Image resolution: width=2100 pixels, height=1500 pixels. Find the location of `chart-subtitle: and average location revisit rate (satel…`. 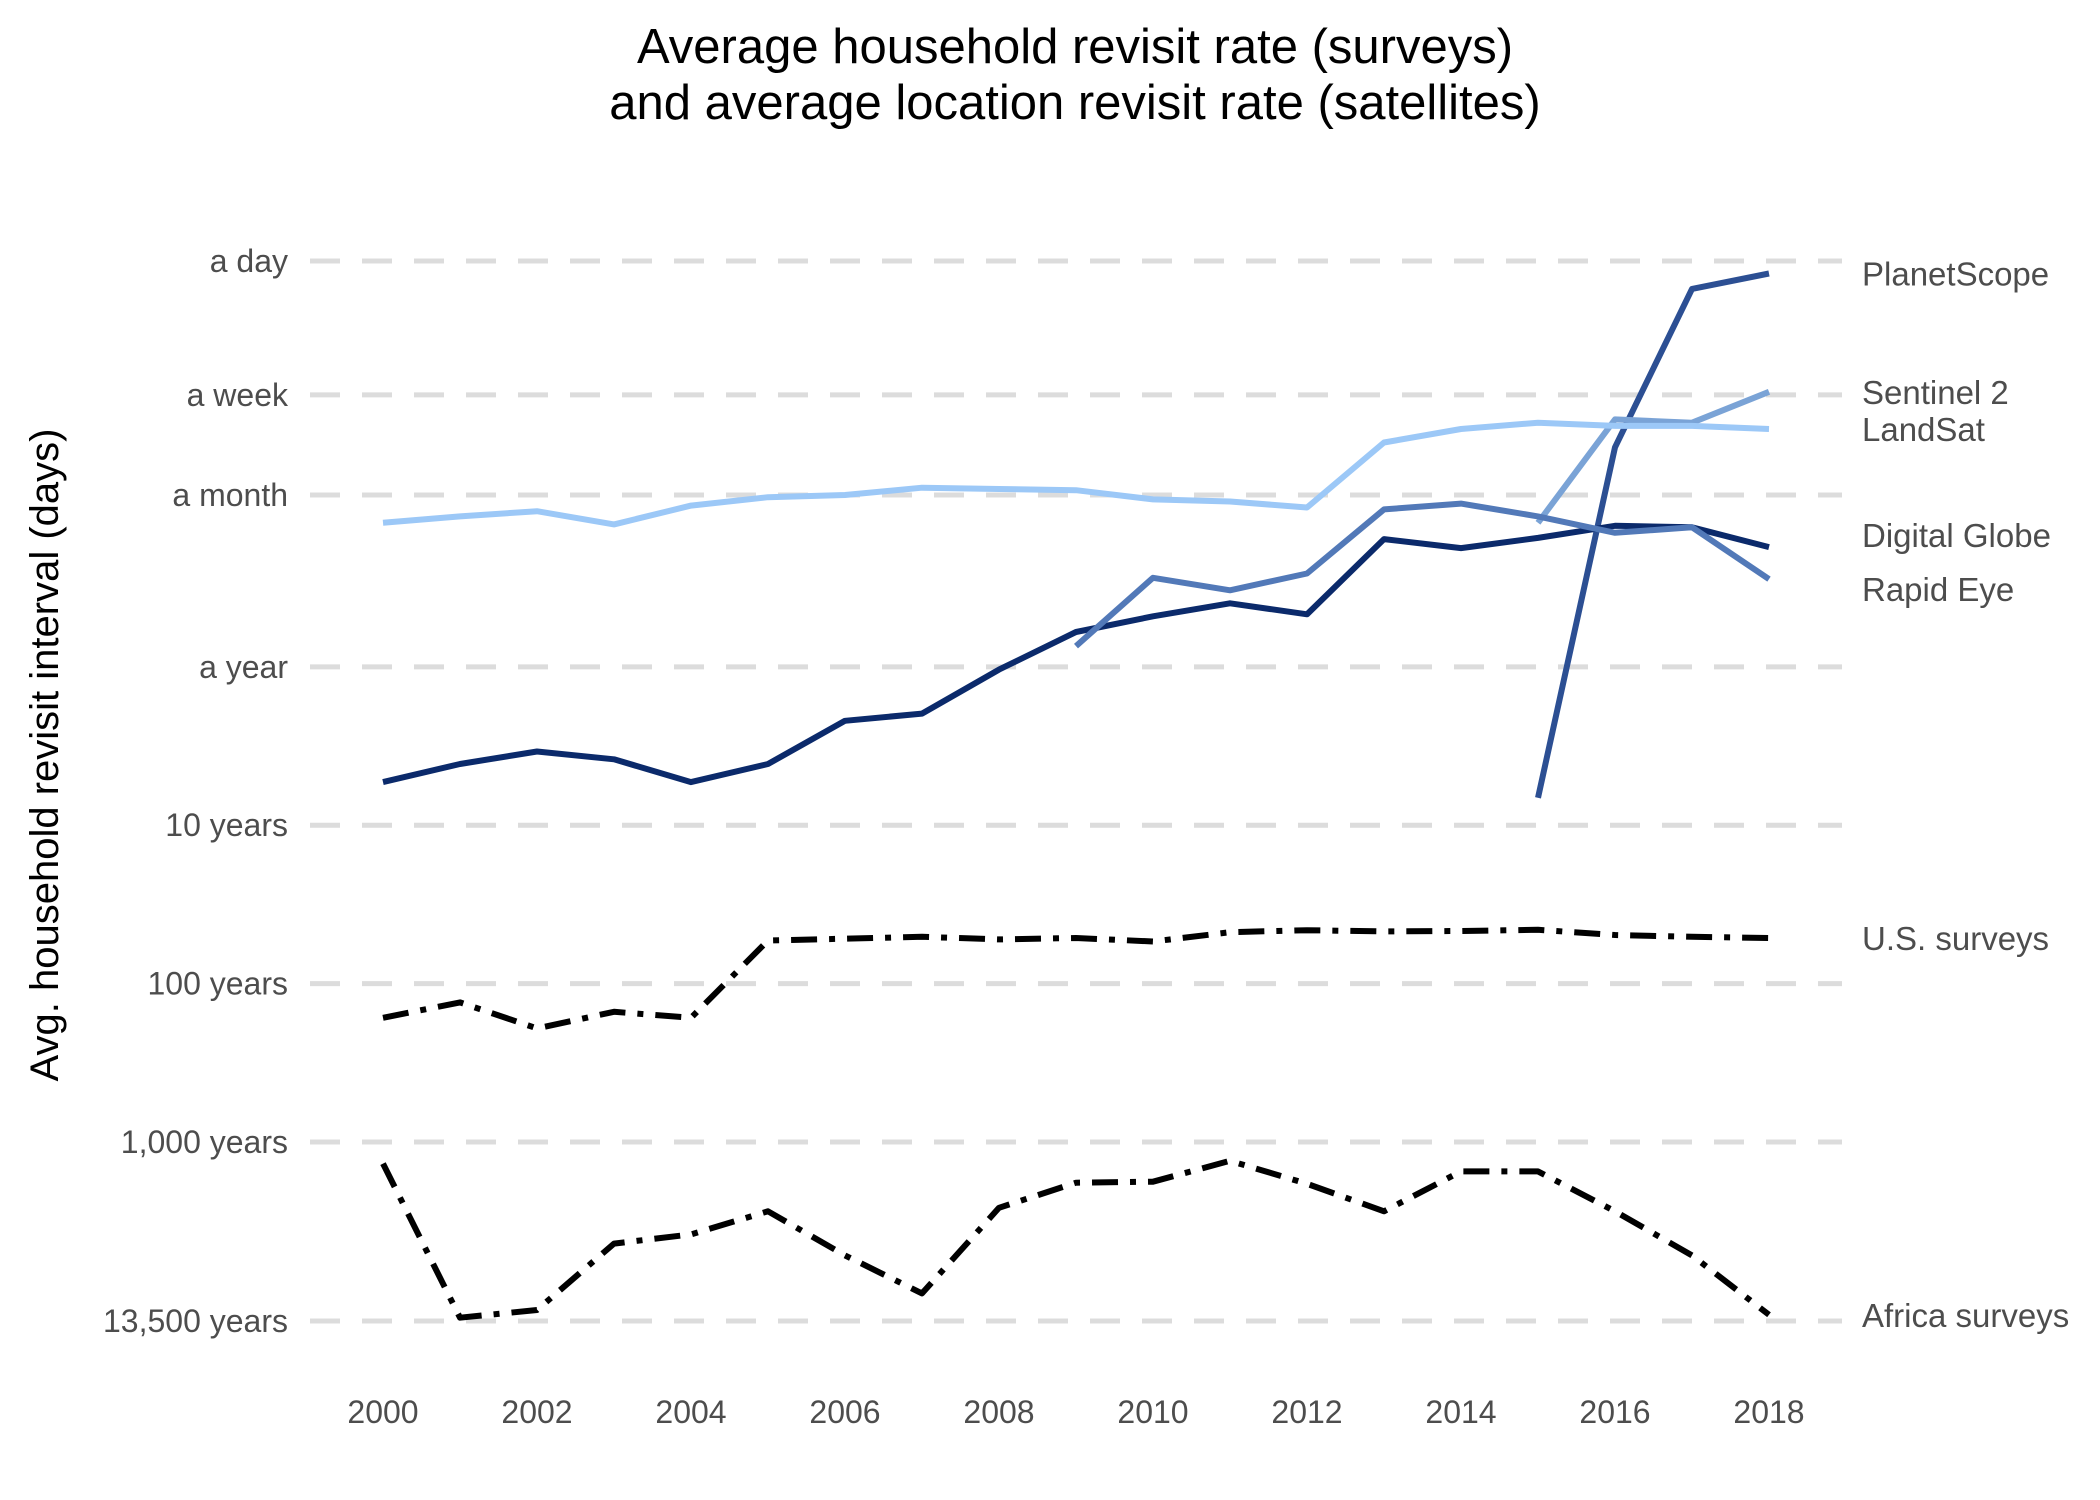

chart-subtitle: and average location revisit rate (satel… is located at coordinates (1074, 103).